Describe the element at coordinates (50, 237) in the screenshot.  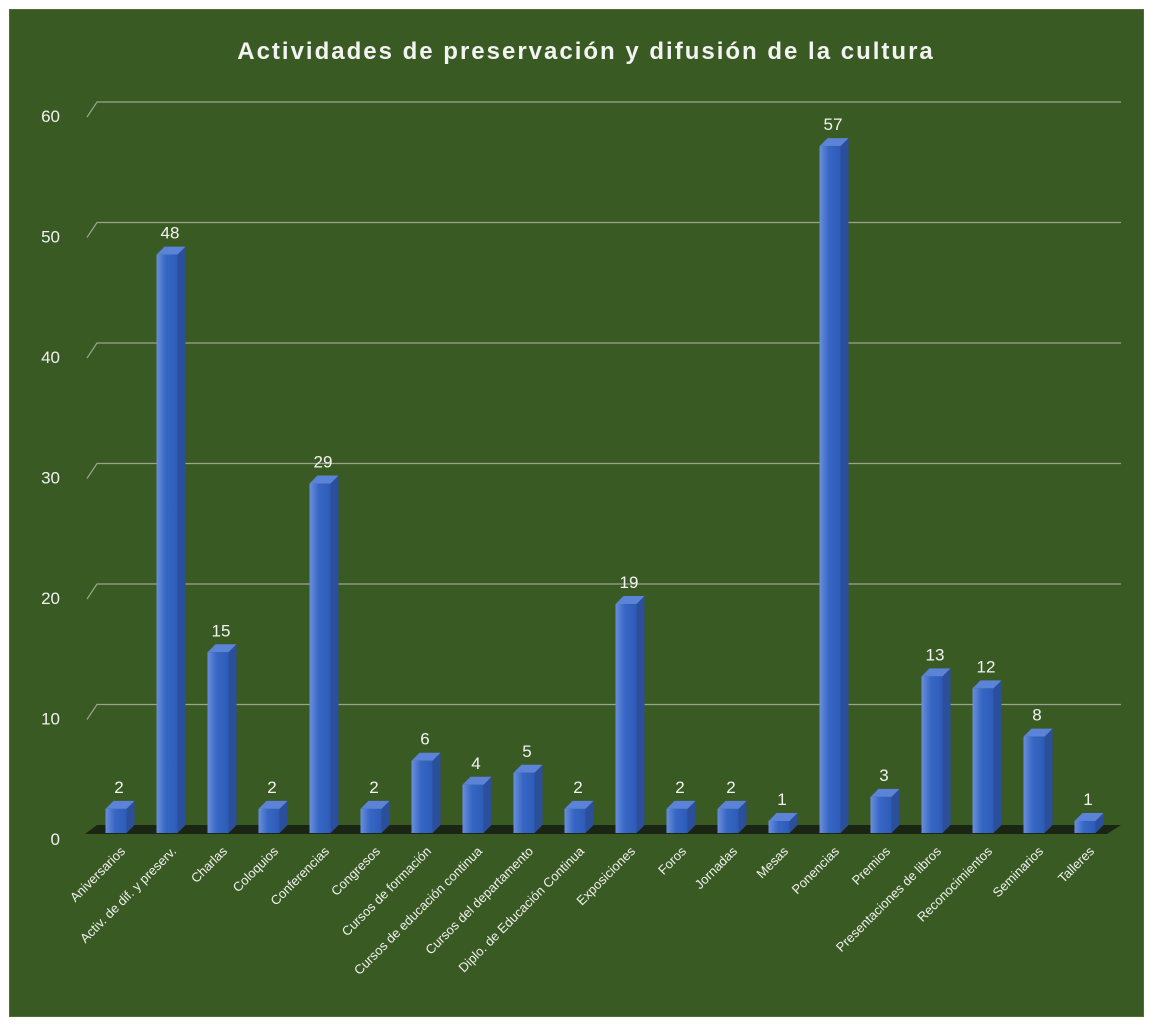
I see `y-tick-label: 50` at that location.